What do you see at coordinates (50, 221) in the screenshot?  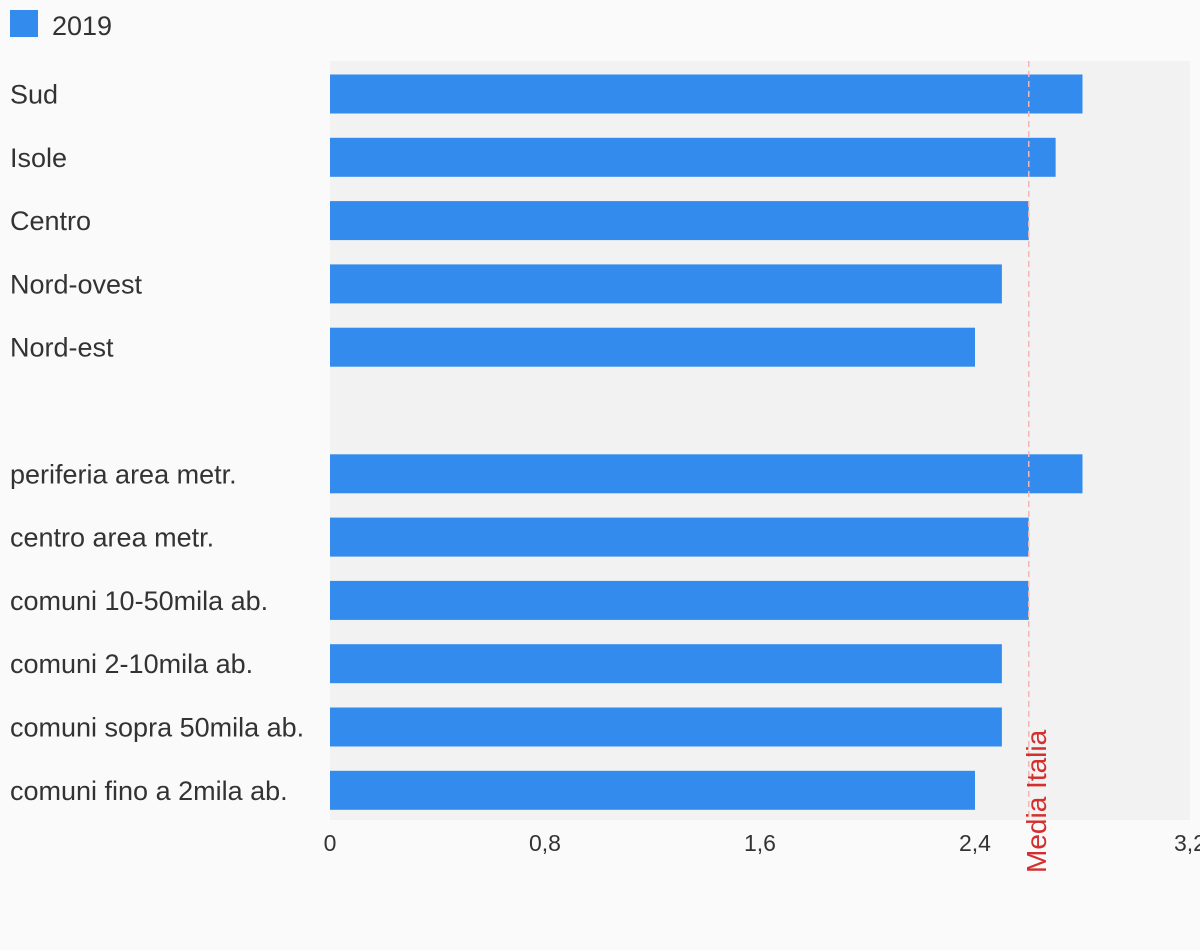 I see `category-label: Centro` at bounding box center [50, 221].